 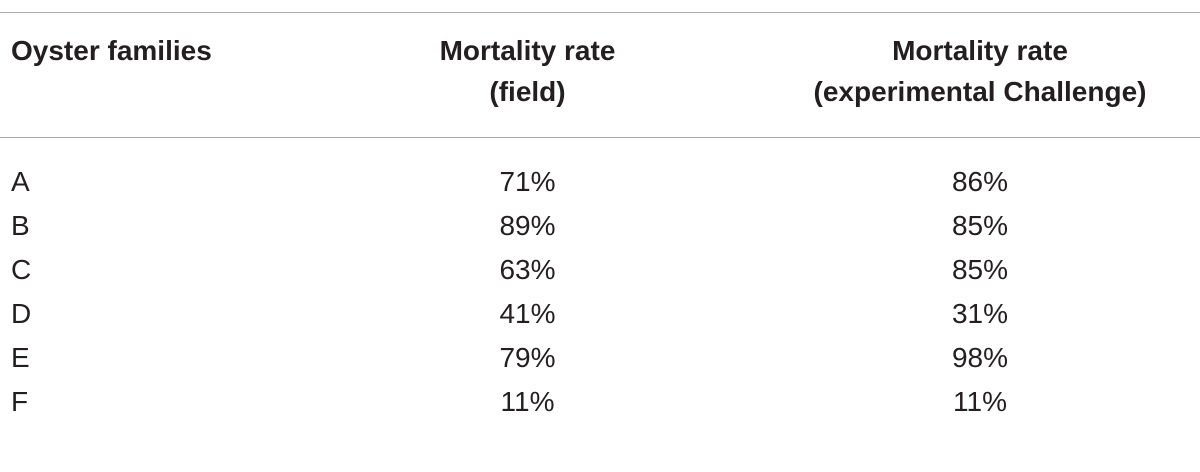 What do you see at coordinates (980, 71) in the screenshot?
I see `header-mortality-experimental: Mortality rate (experimental Challenge)` at bounding box center [980, 71].